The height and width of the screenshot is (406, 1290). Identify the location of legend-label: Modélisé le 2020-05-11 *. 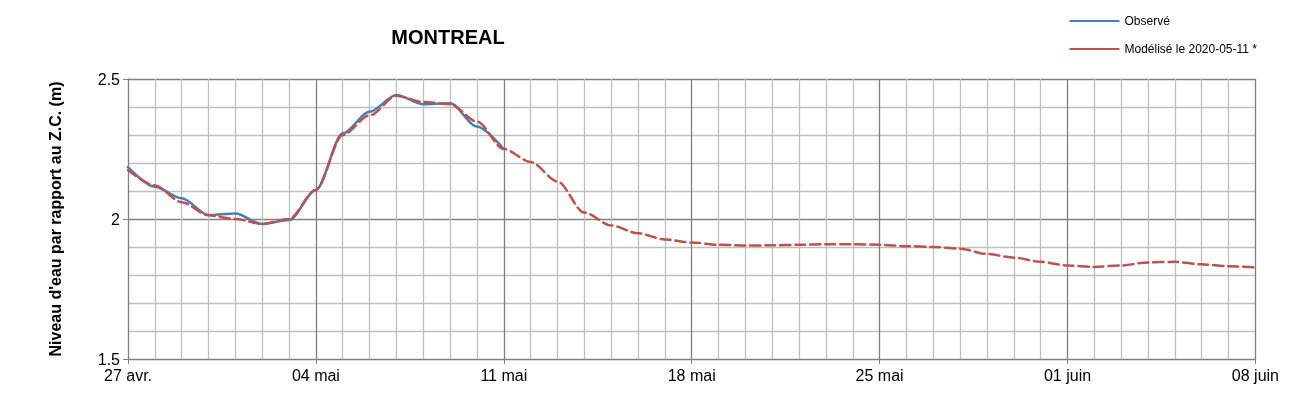
(1191, 49).